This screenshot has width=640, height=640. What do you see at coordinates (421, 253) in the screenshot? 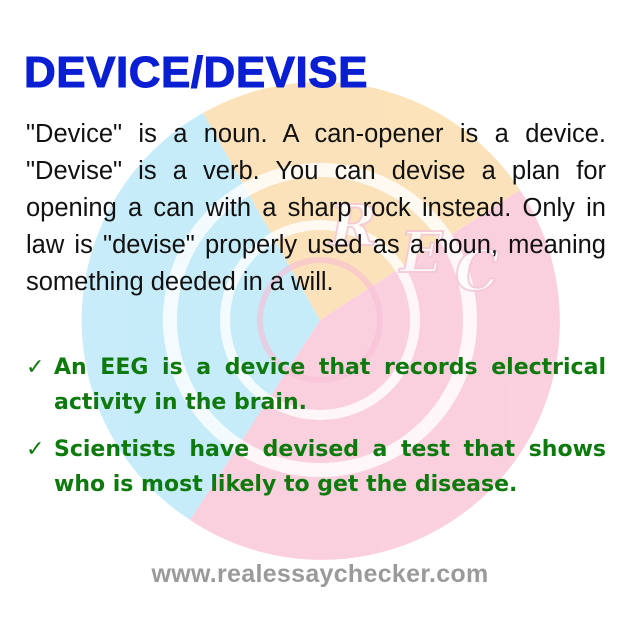
I see `watermark-letter-e: E` at bounding box center [421, 253].